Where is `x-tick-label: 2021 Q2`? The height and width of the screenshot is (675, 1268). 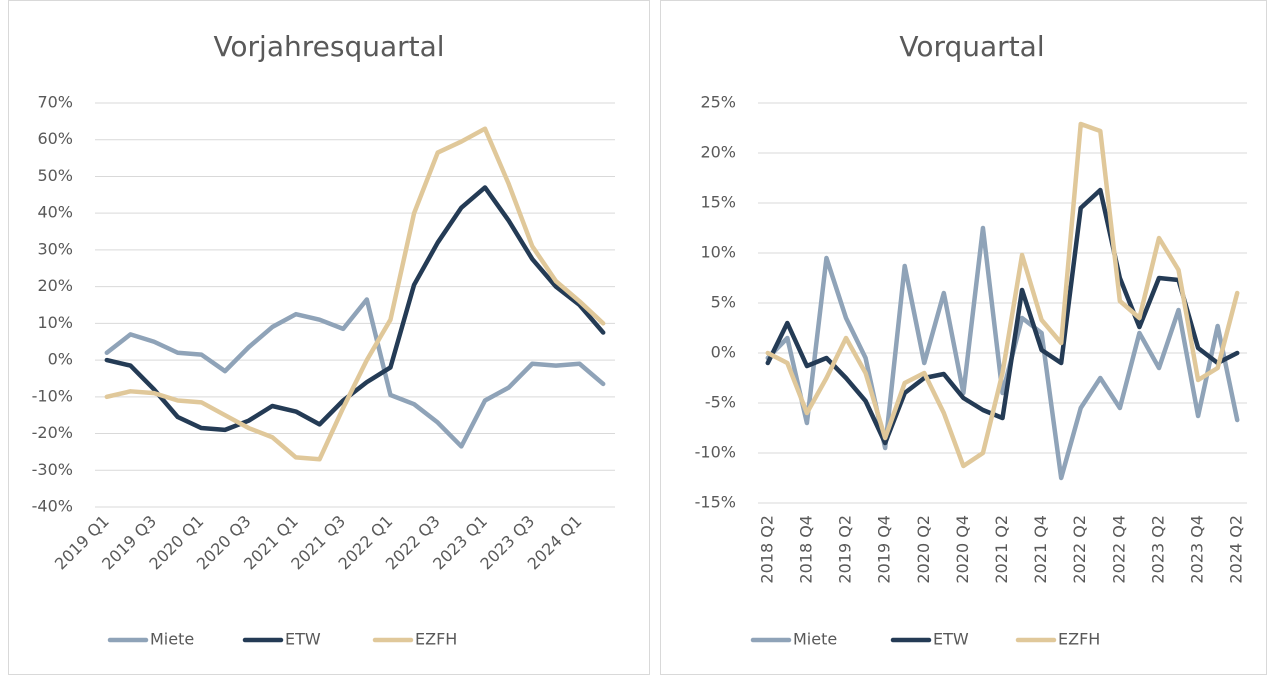 x-tick-label: 2021 Q2 is located at coordinates (1001, 549).